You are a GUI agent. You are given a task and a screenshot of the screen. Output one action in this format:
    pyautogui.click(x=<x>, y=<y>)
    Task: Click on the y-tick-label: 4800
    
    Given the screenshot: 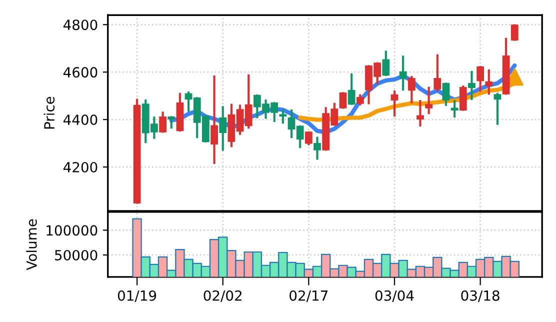 What is the action you would take?
    pyautogui.click(x=80, y=25)
    